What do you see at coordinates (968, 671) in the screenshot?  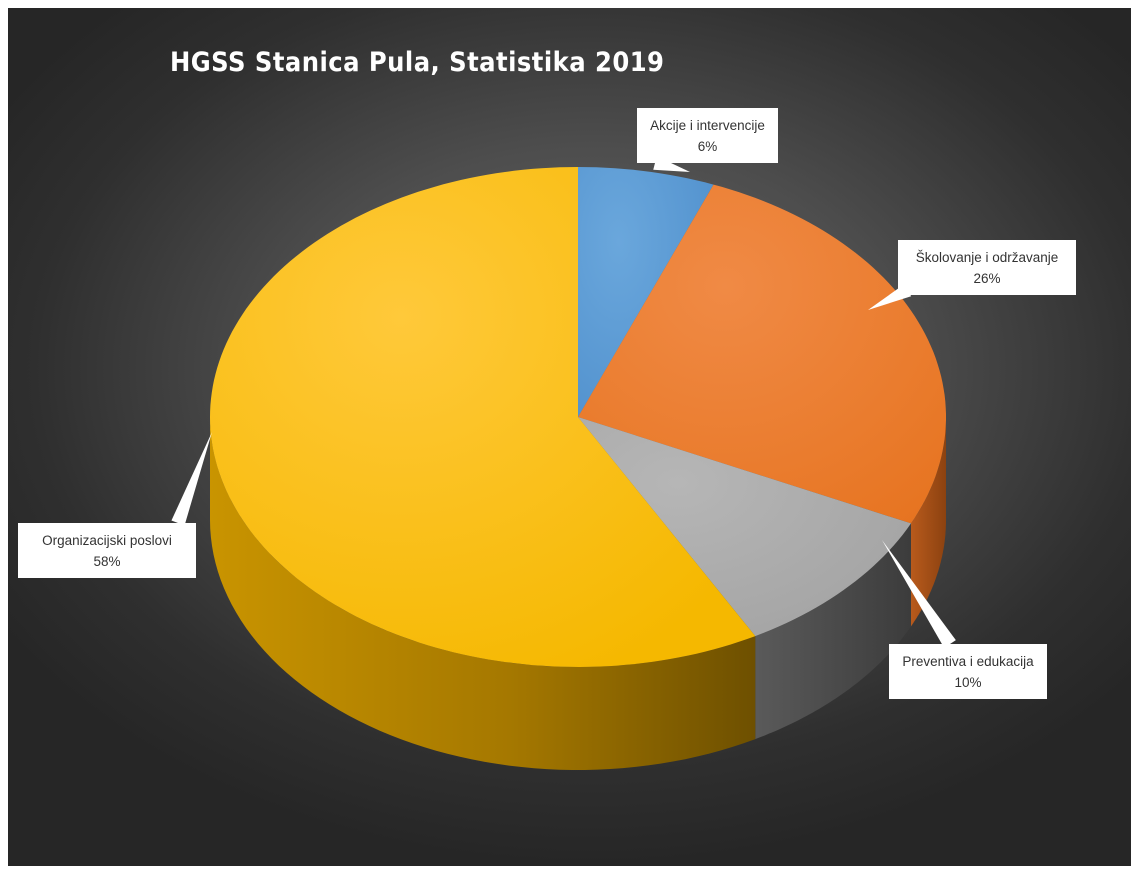 I see `data-label-box-preventiva-i-edukacija` at bounding box center [968, 671].